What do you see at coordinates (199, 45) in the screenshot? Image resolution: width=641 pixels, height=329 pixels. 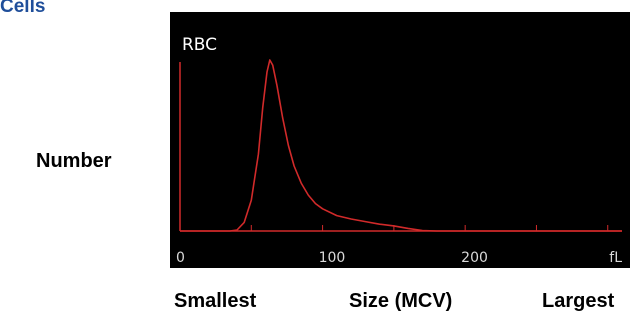 I see `chart-title: RBC` at bounding box center [199, 45].